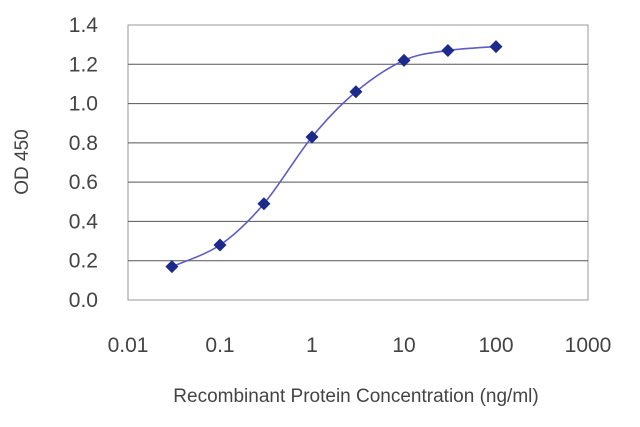 This screenshot has height=427, width=640. Describe the element at coordinates (83, 261) in the screenshot. I see `y-tick-label: 0.2` at that location.